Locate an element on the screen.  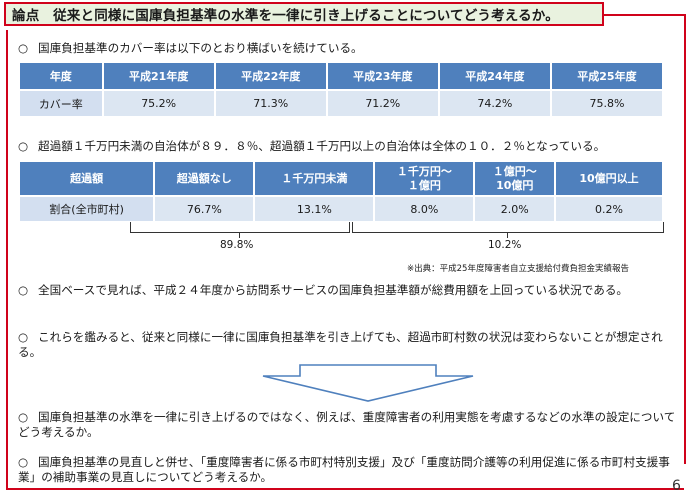
header-line: 超過額 is located at coordinates (87, 178).